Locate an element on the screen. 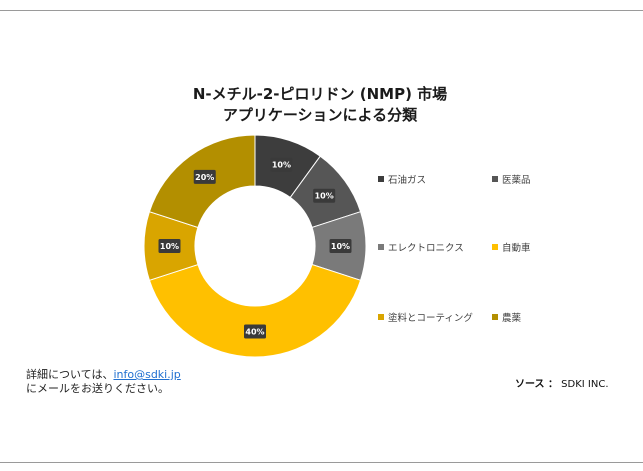  data-label: 20% is located at coordinates (204, 176).